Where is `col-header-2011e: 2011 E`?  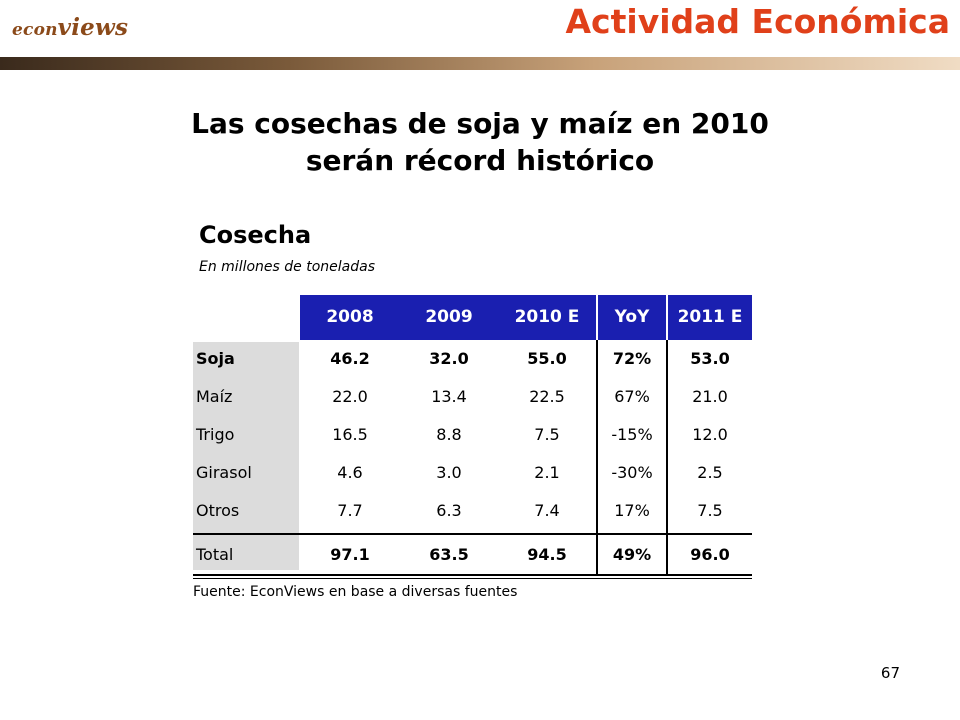
col-header-2011e: 2011 E is located at coordinates (710, 317).